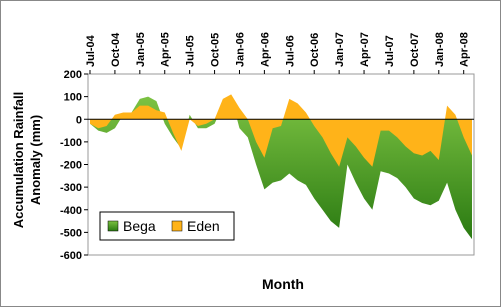  What do you see at coordinates (167, 226) in the screenshot?
I see `legend-box` at bounding box center [167, 226].